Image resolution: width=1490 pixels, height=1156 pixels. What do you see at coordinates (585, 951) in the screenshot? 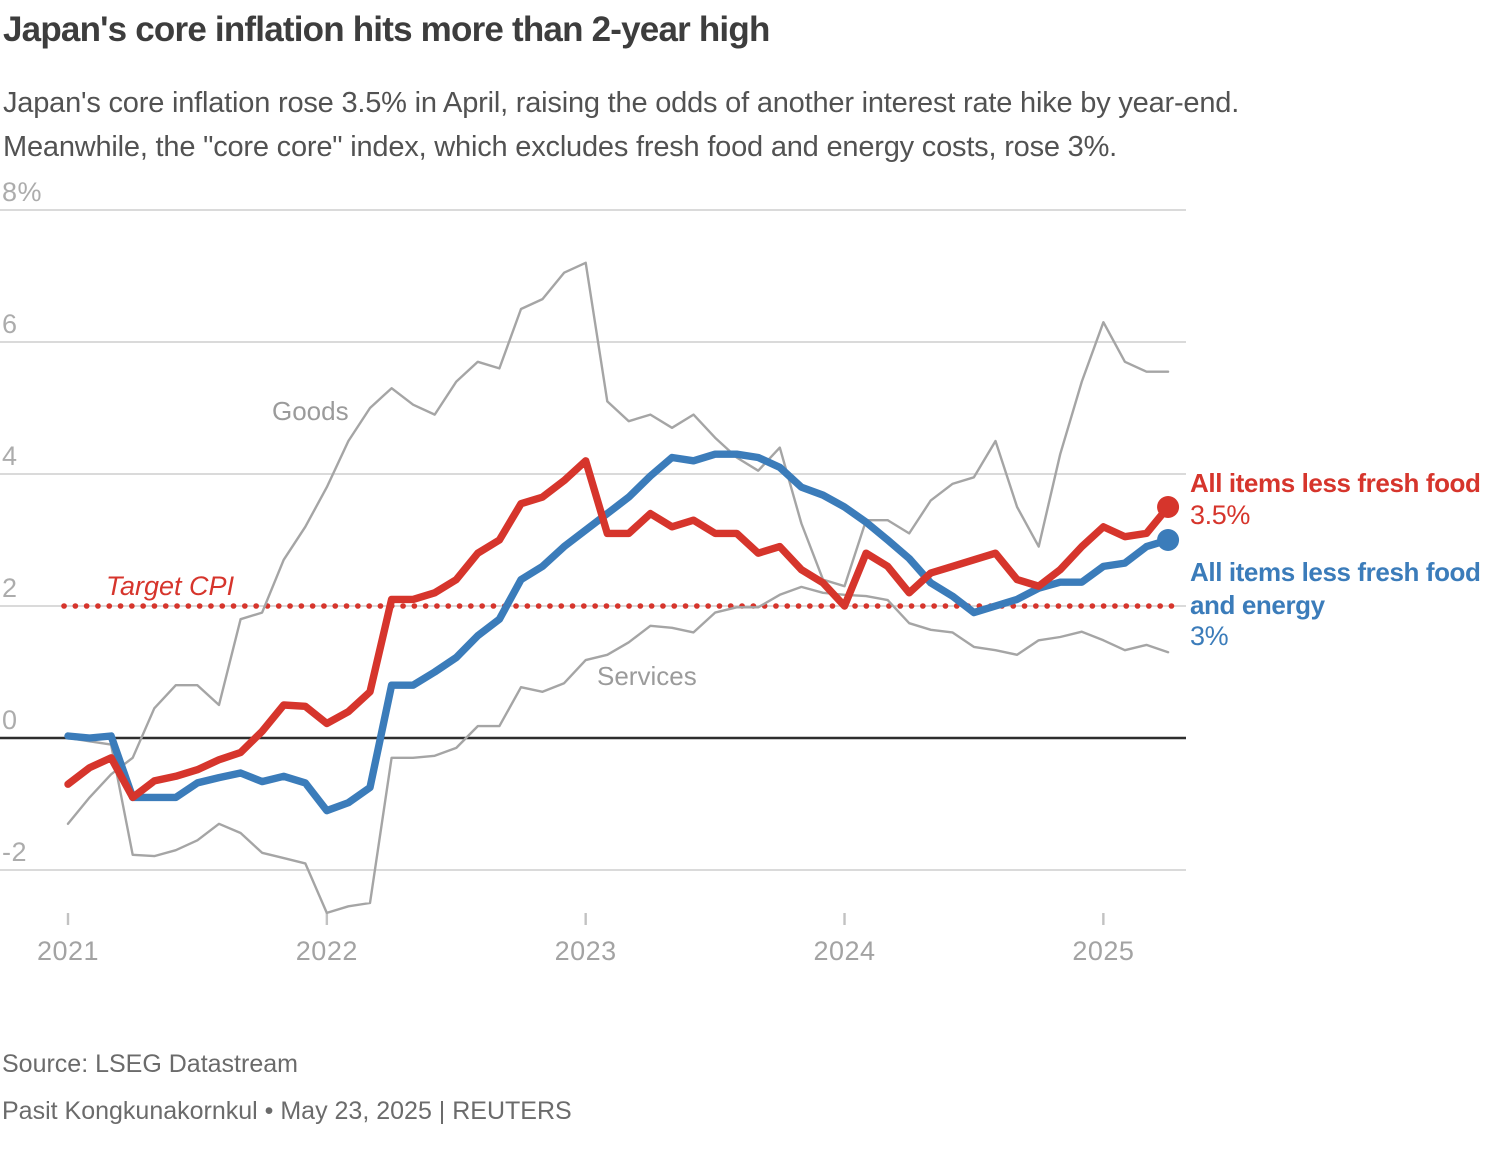
I see `x-axis-label-2023: 2023` at bounding box center [585, 951].